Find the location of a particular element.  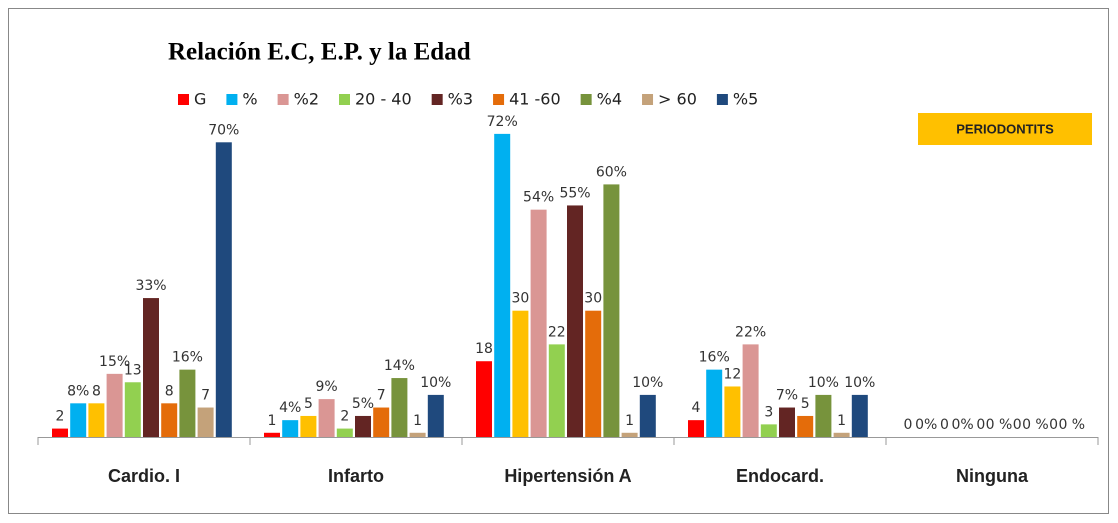

value-label: 54% is located at coordinates (538, 198).